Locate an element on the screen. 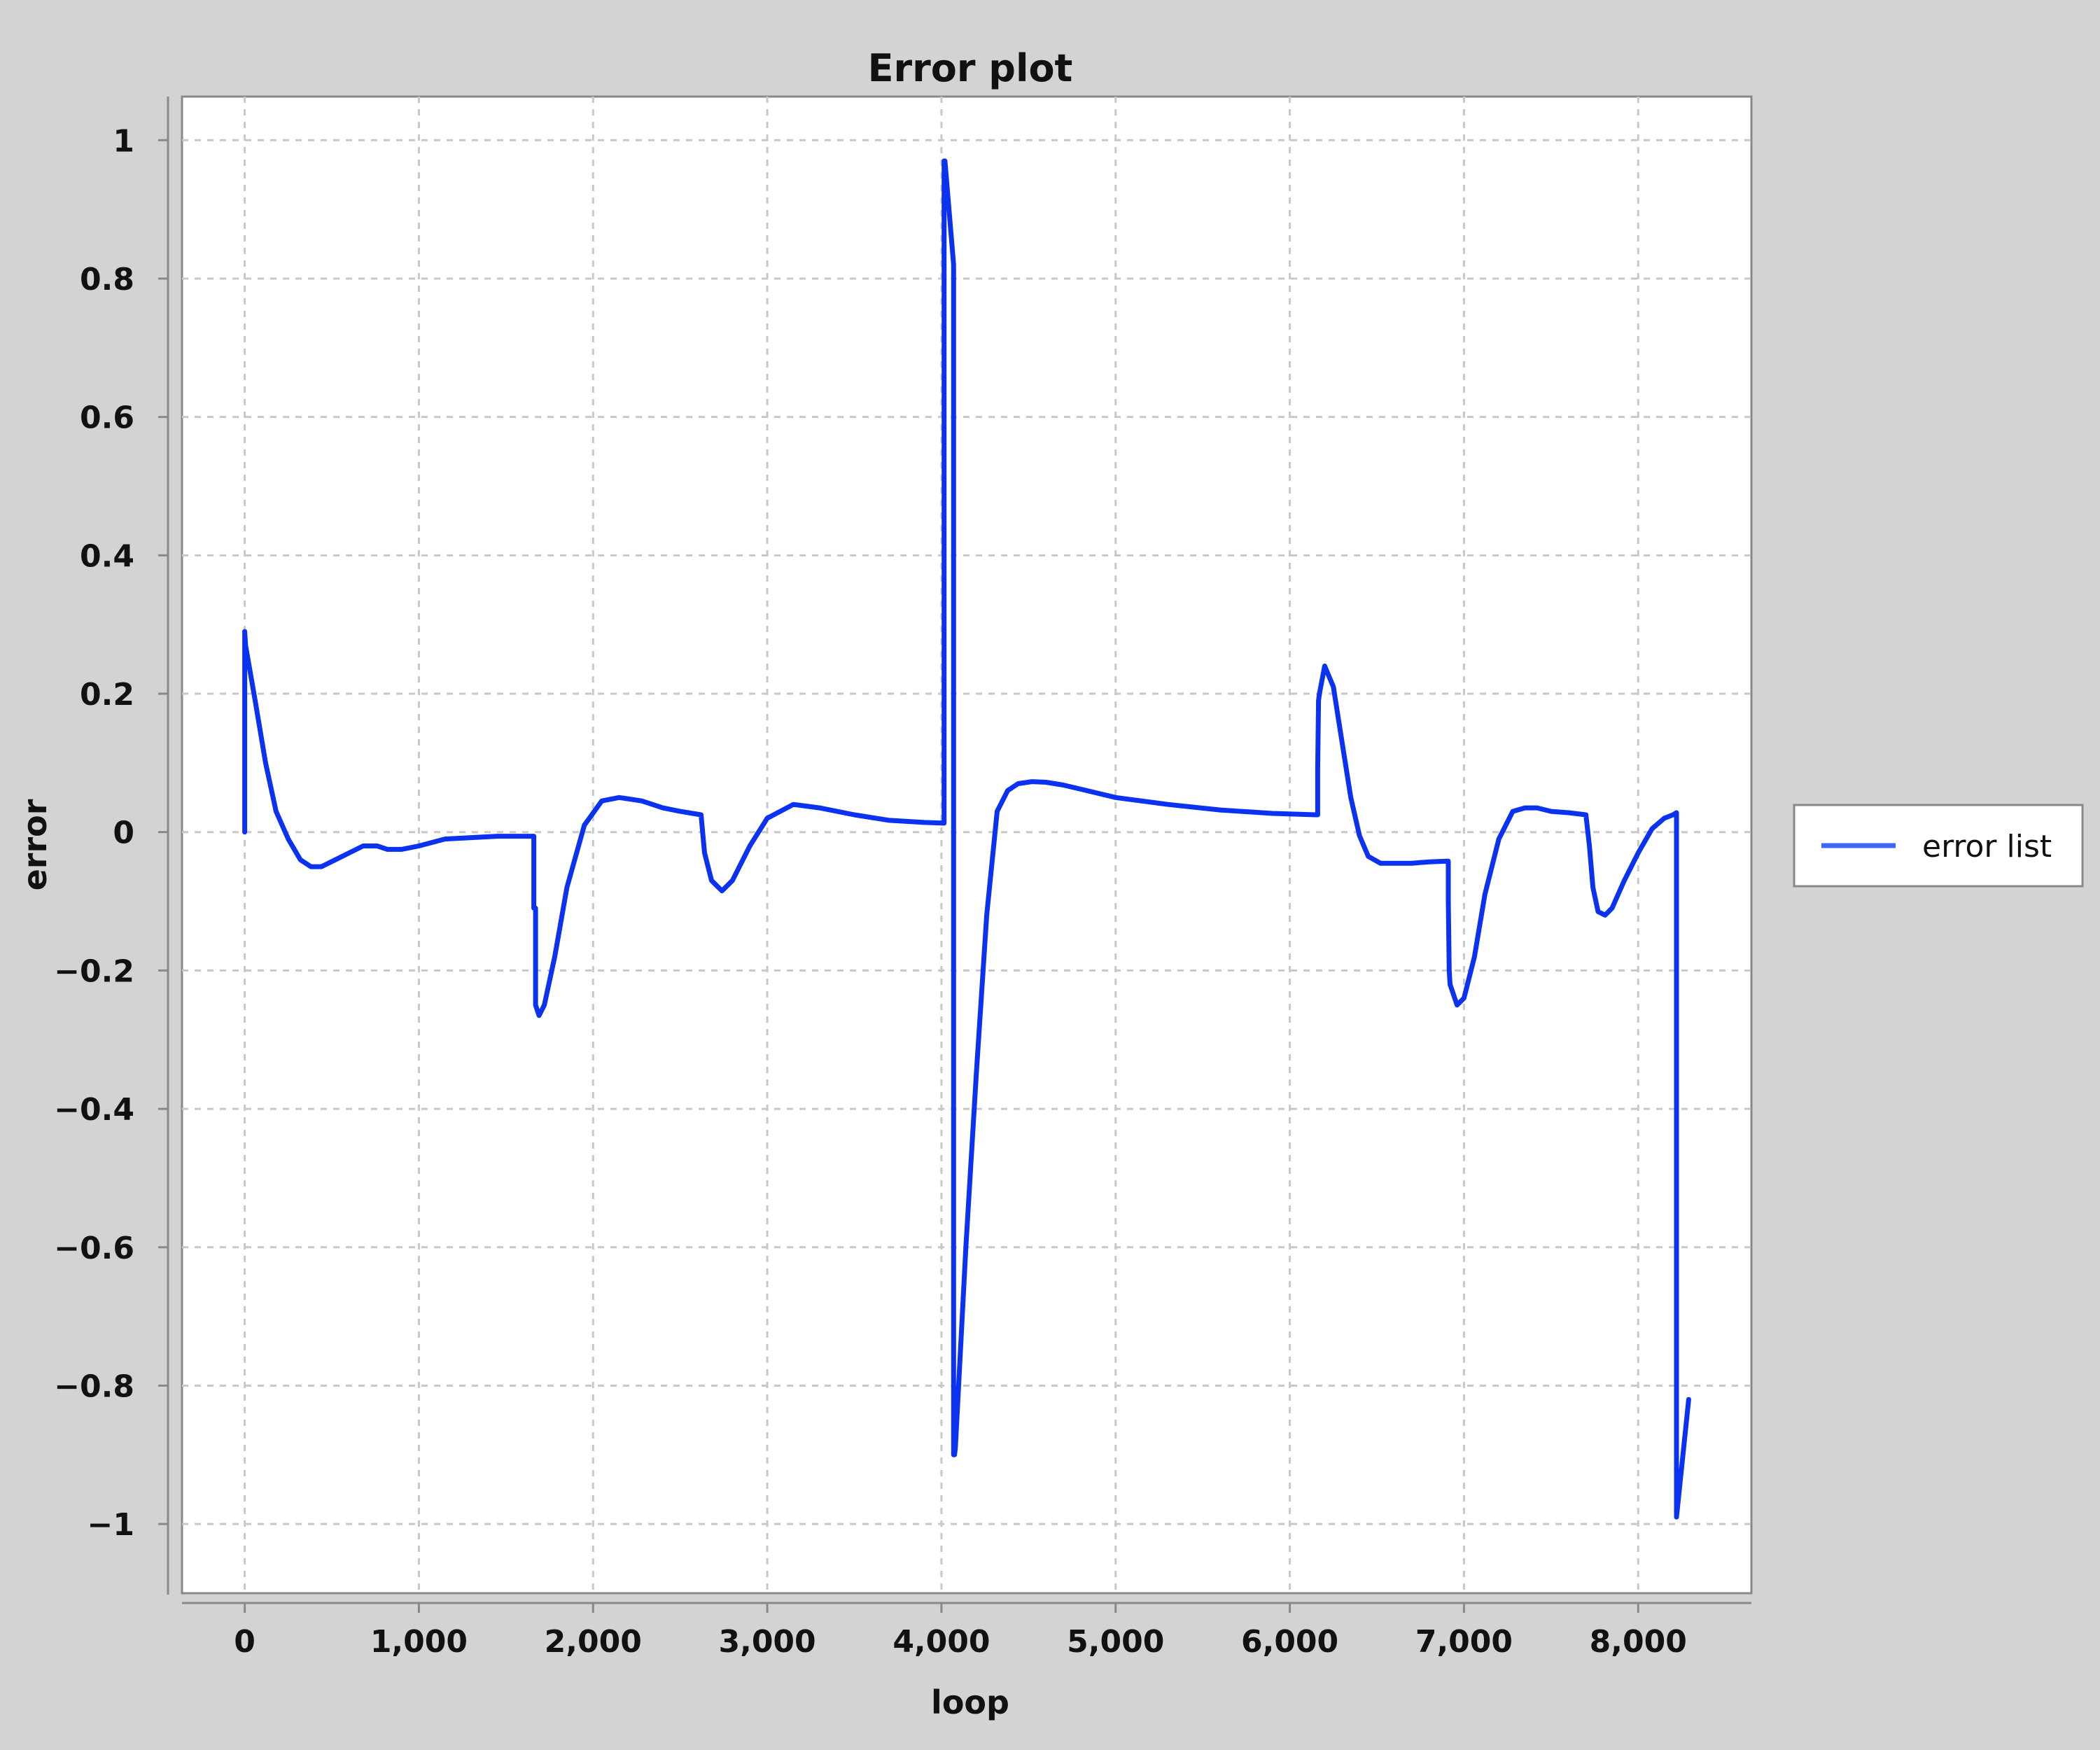  y-tick-label: −0.2 is located at coordinates (94, 971).